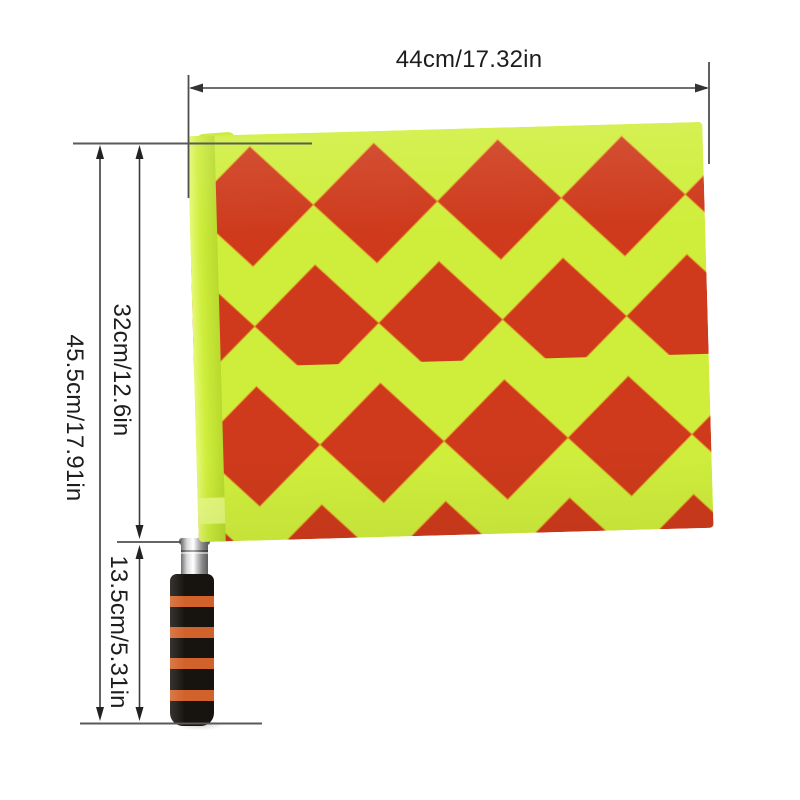  I want to click on total-height-arrow-bottom, so click(100, 714).